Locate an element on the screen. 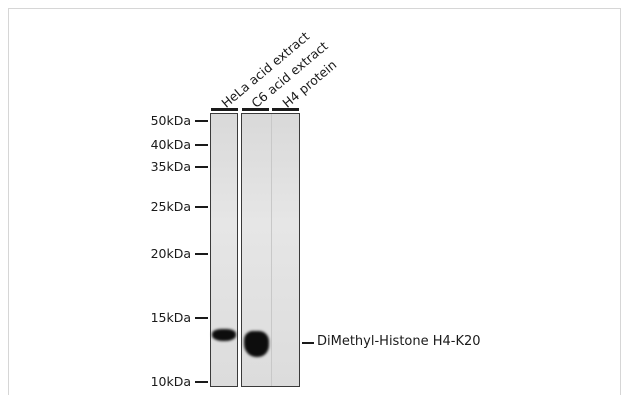 This screenshot has width=622, height=396. marker-20kda: 20kDa is located at coordinates (154, 254).